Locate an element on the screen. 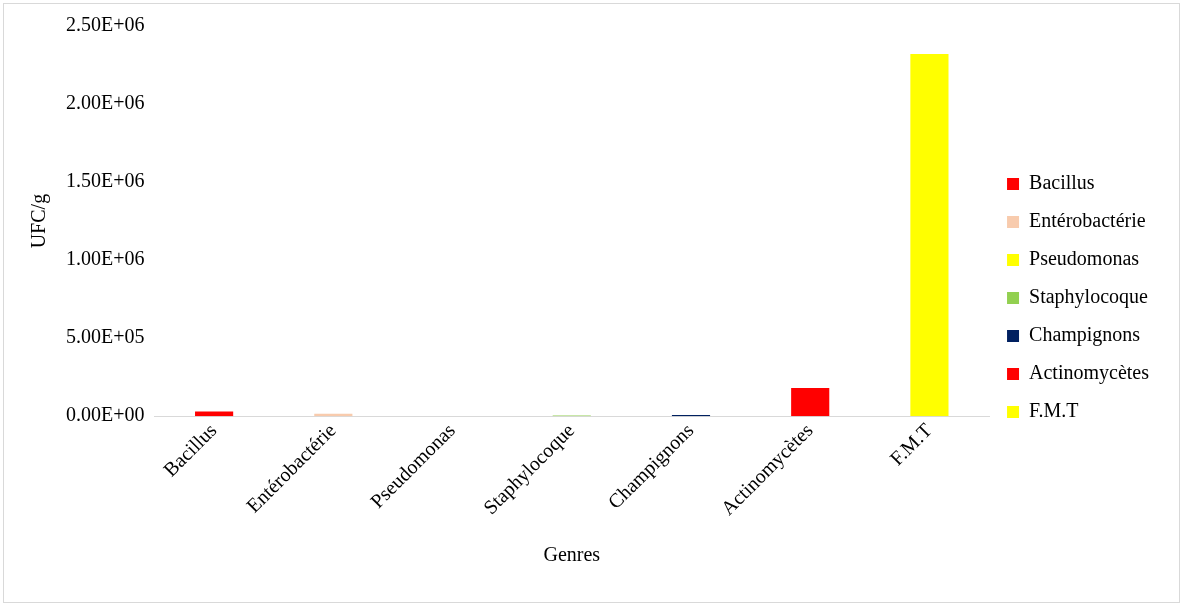 The height and width of the screenshot is (606, 1183). legend-label: Staphylocoque is located at coordinates (1089, 297).